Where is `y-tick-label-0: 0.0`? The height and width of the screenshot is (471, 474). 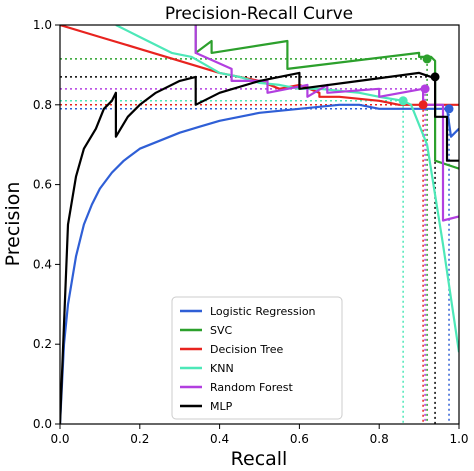 y-tick-label-0: 0.0 is located at coordinates (42, 424).